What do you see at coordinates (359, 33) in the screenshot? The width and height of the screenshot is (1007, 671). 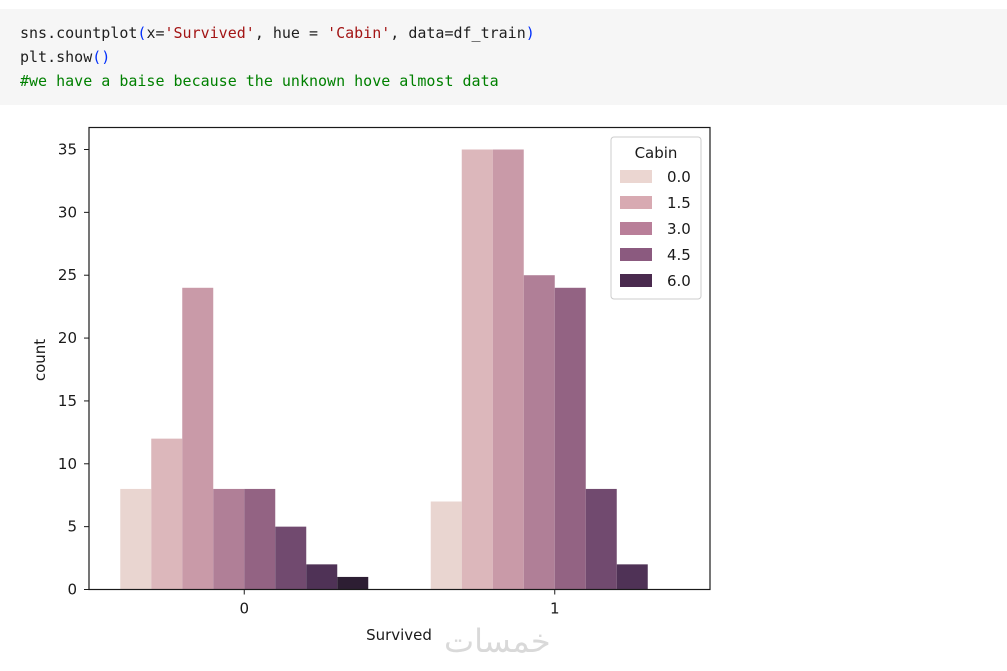 I see `code-token: 'Cabin'` at bounding box center [359, 33].